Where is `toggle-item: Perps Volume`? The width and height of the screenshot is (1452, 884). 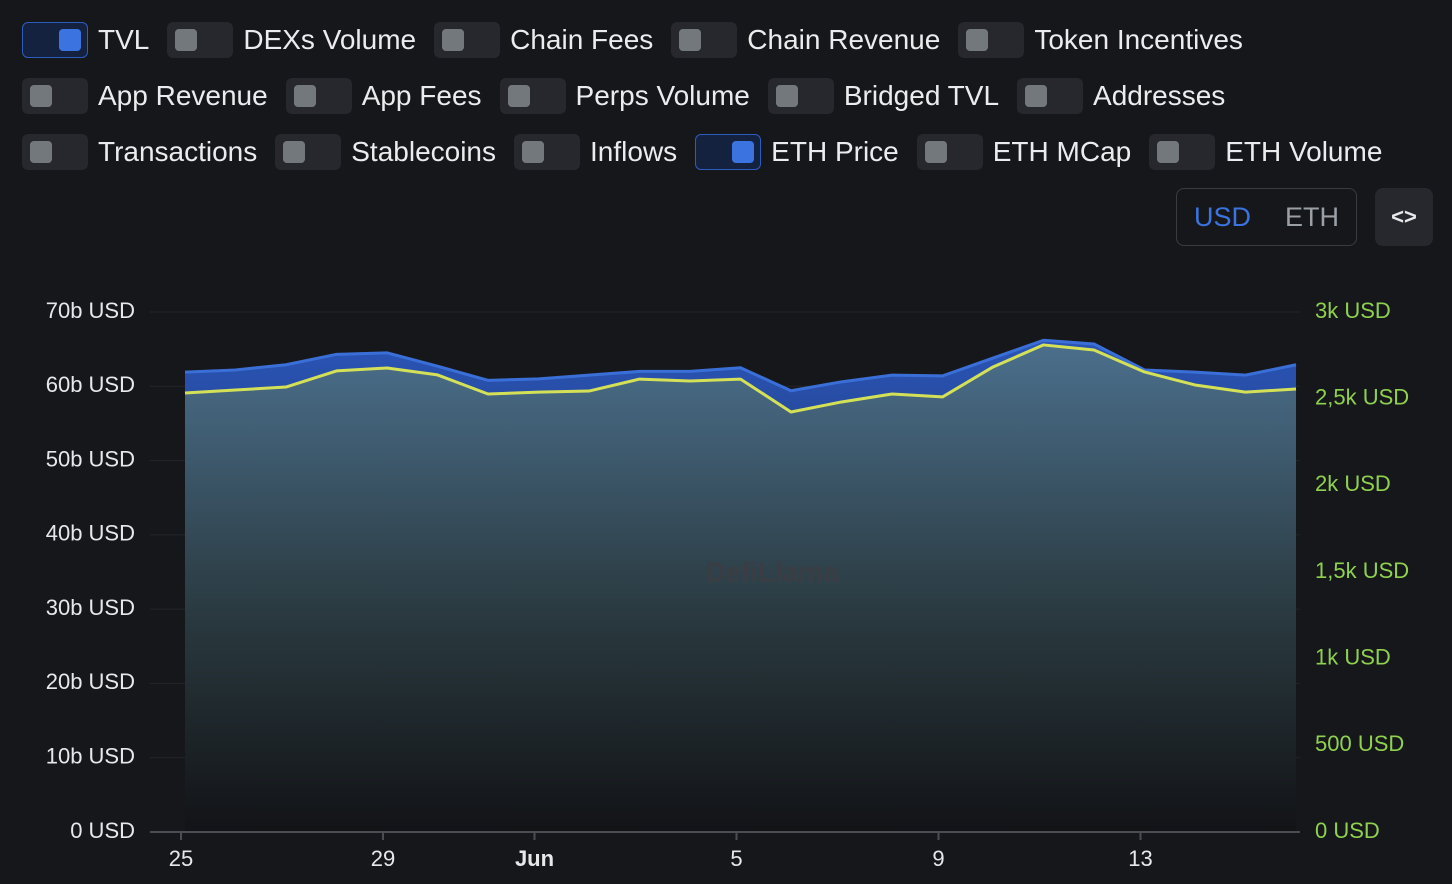
toggle-item: Perps Volume is located at coordinates (624, 96).